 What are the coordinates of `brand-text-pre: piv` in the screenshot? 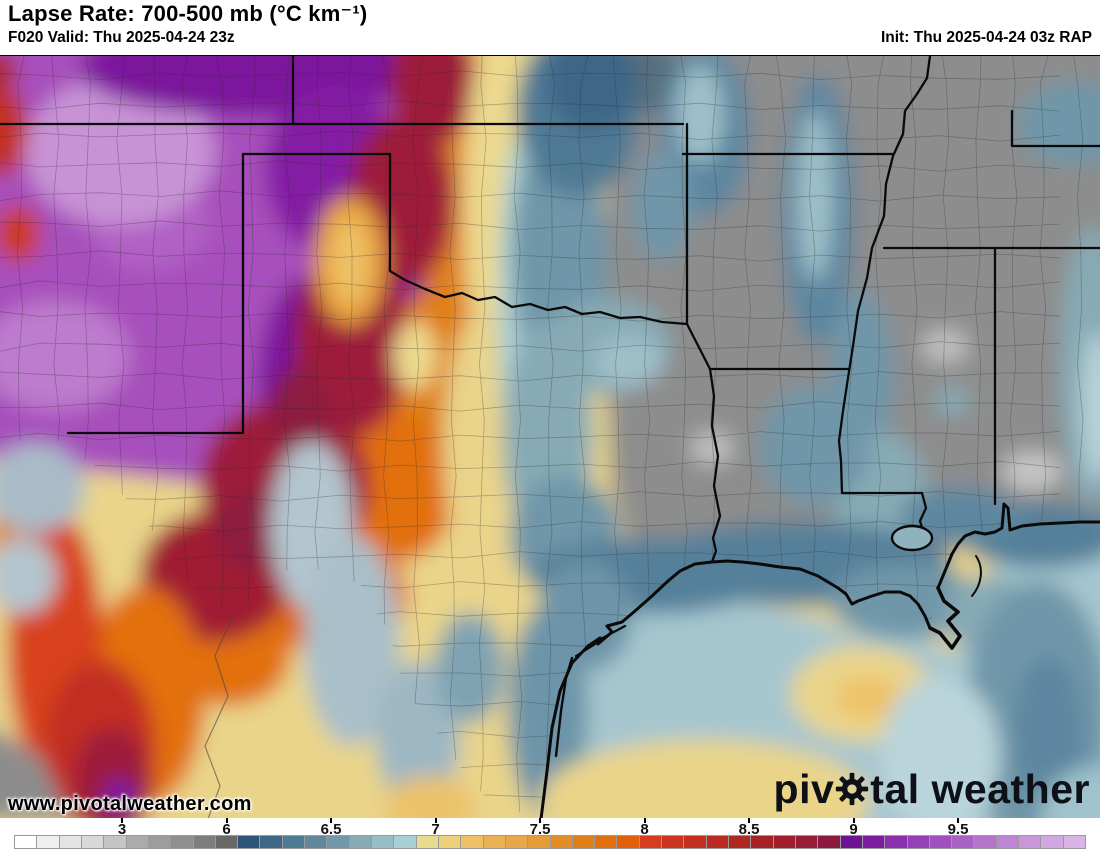 It's located at (804, 789).